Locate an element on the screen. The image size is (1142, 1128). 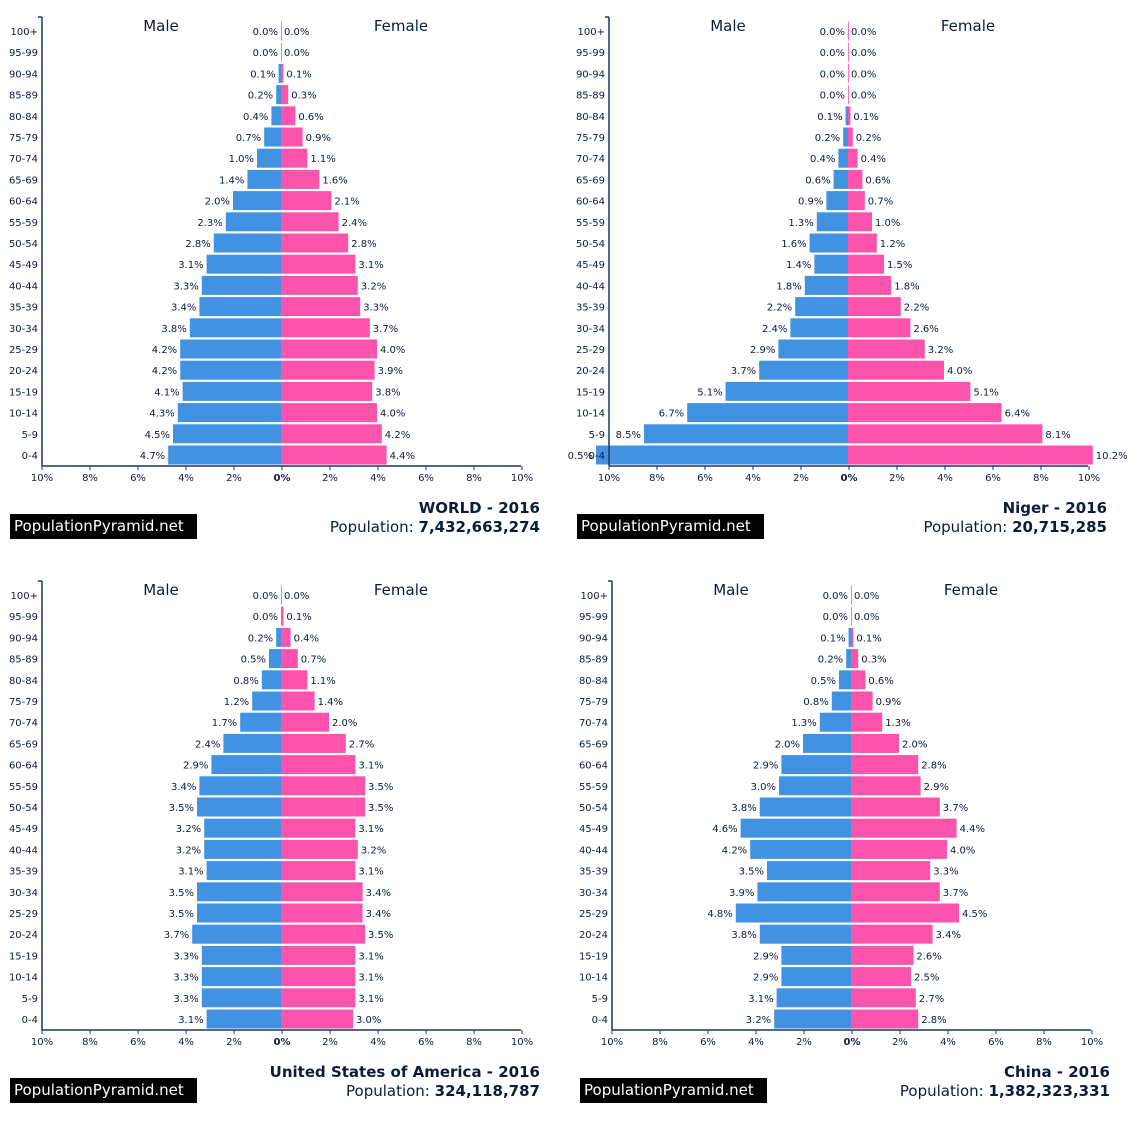
male-value-label: 3.8% is located at coordinates (743, 935).